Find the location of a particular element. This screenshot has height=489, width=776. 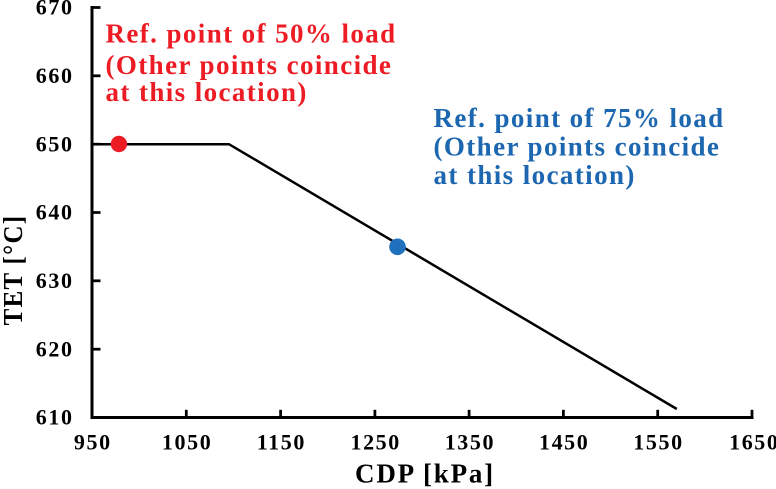

svg-text: 1650 is located at coordinates (752, 441).